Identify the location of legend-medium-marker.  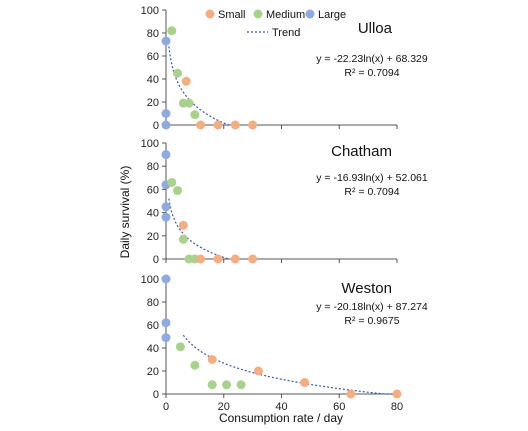
(258, 14).